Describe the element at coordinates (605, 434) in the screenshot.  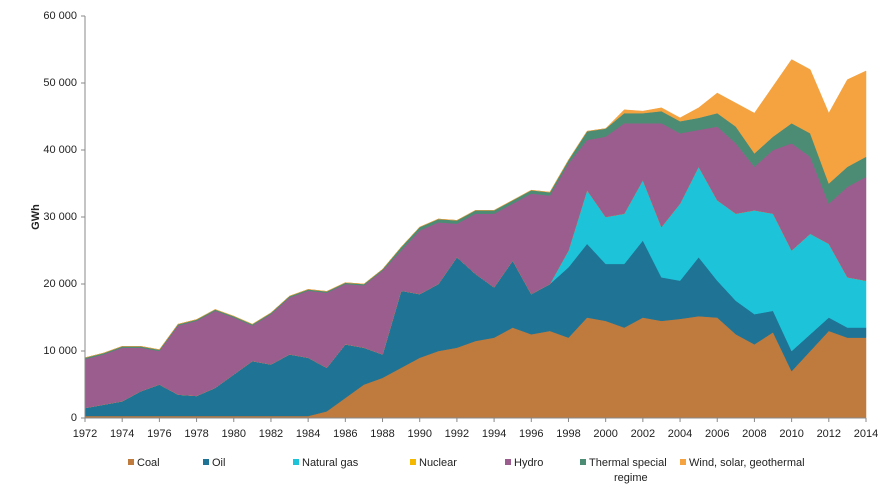
I see `x-tick-label: 2000` at that location.